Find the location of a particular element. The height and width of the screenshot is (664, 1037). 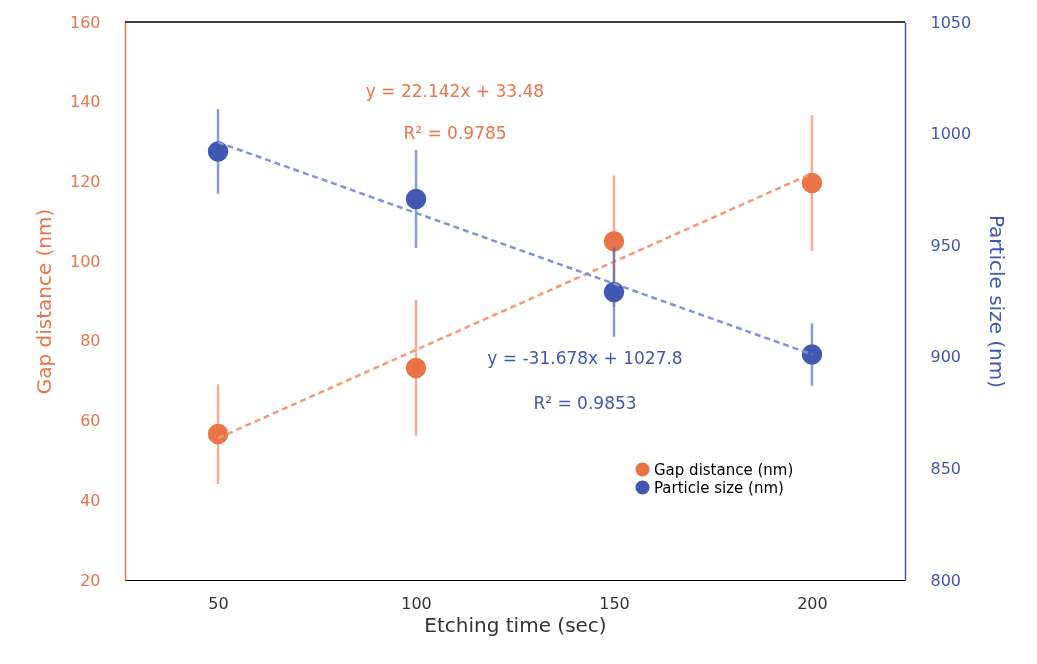

y2-tick-label: 1000 is located at coordinates (951, 134).